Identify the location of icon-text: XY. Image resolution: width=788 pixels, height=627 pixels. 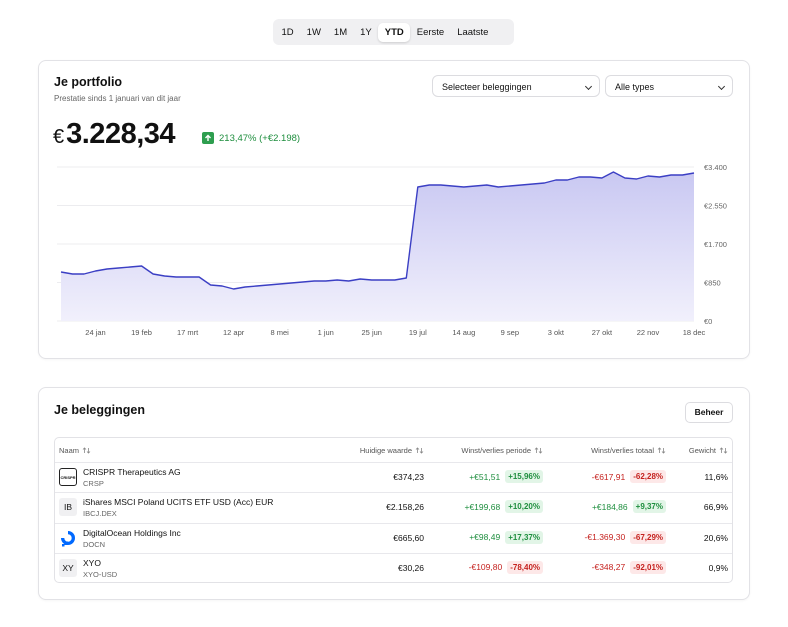
(68, 567).